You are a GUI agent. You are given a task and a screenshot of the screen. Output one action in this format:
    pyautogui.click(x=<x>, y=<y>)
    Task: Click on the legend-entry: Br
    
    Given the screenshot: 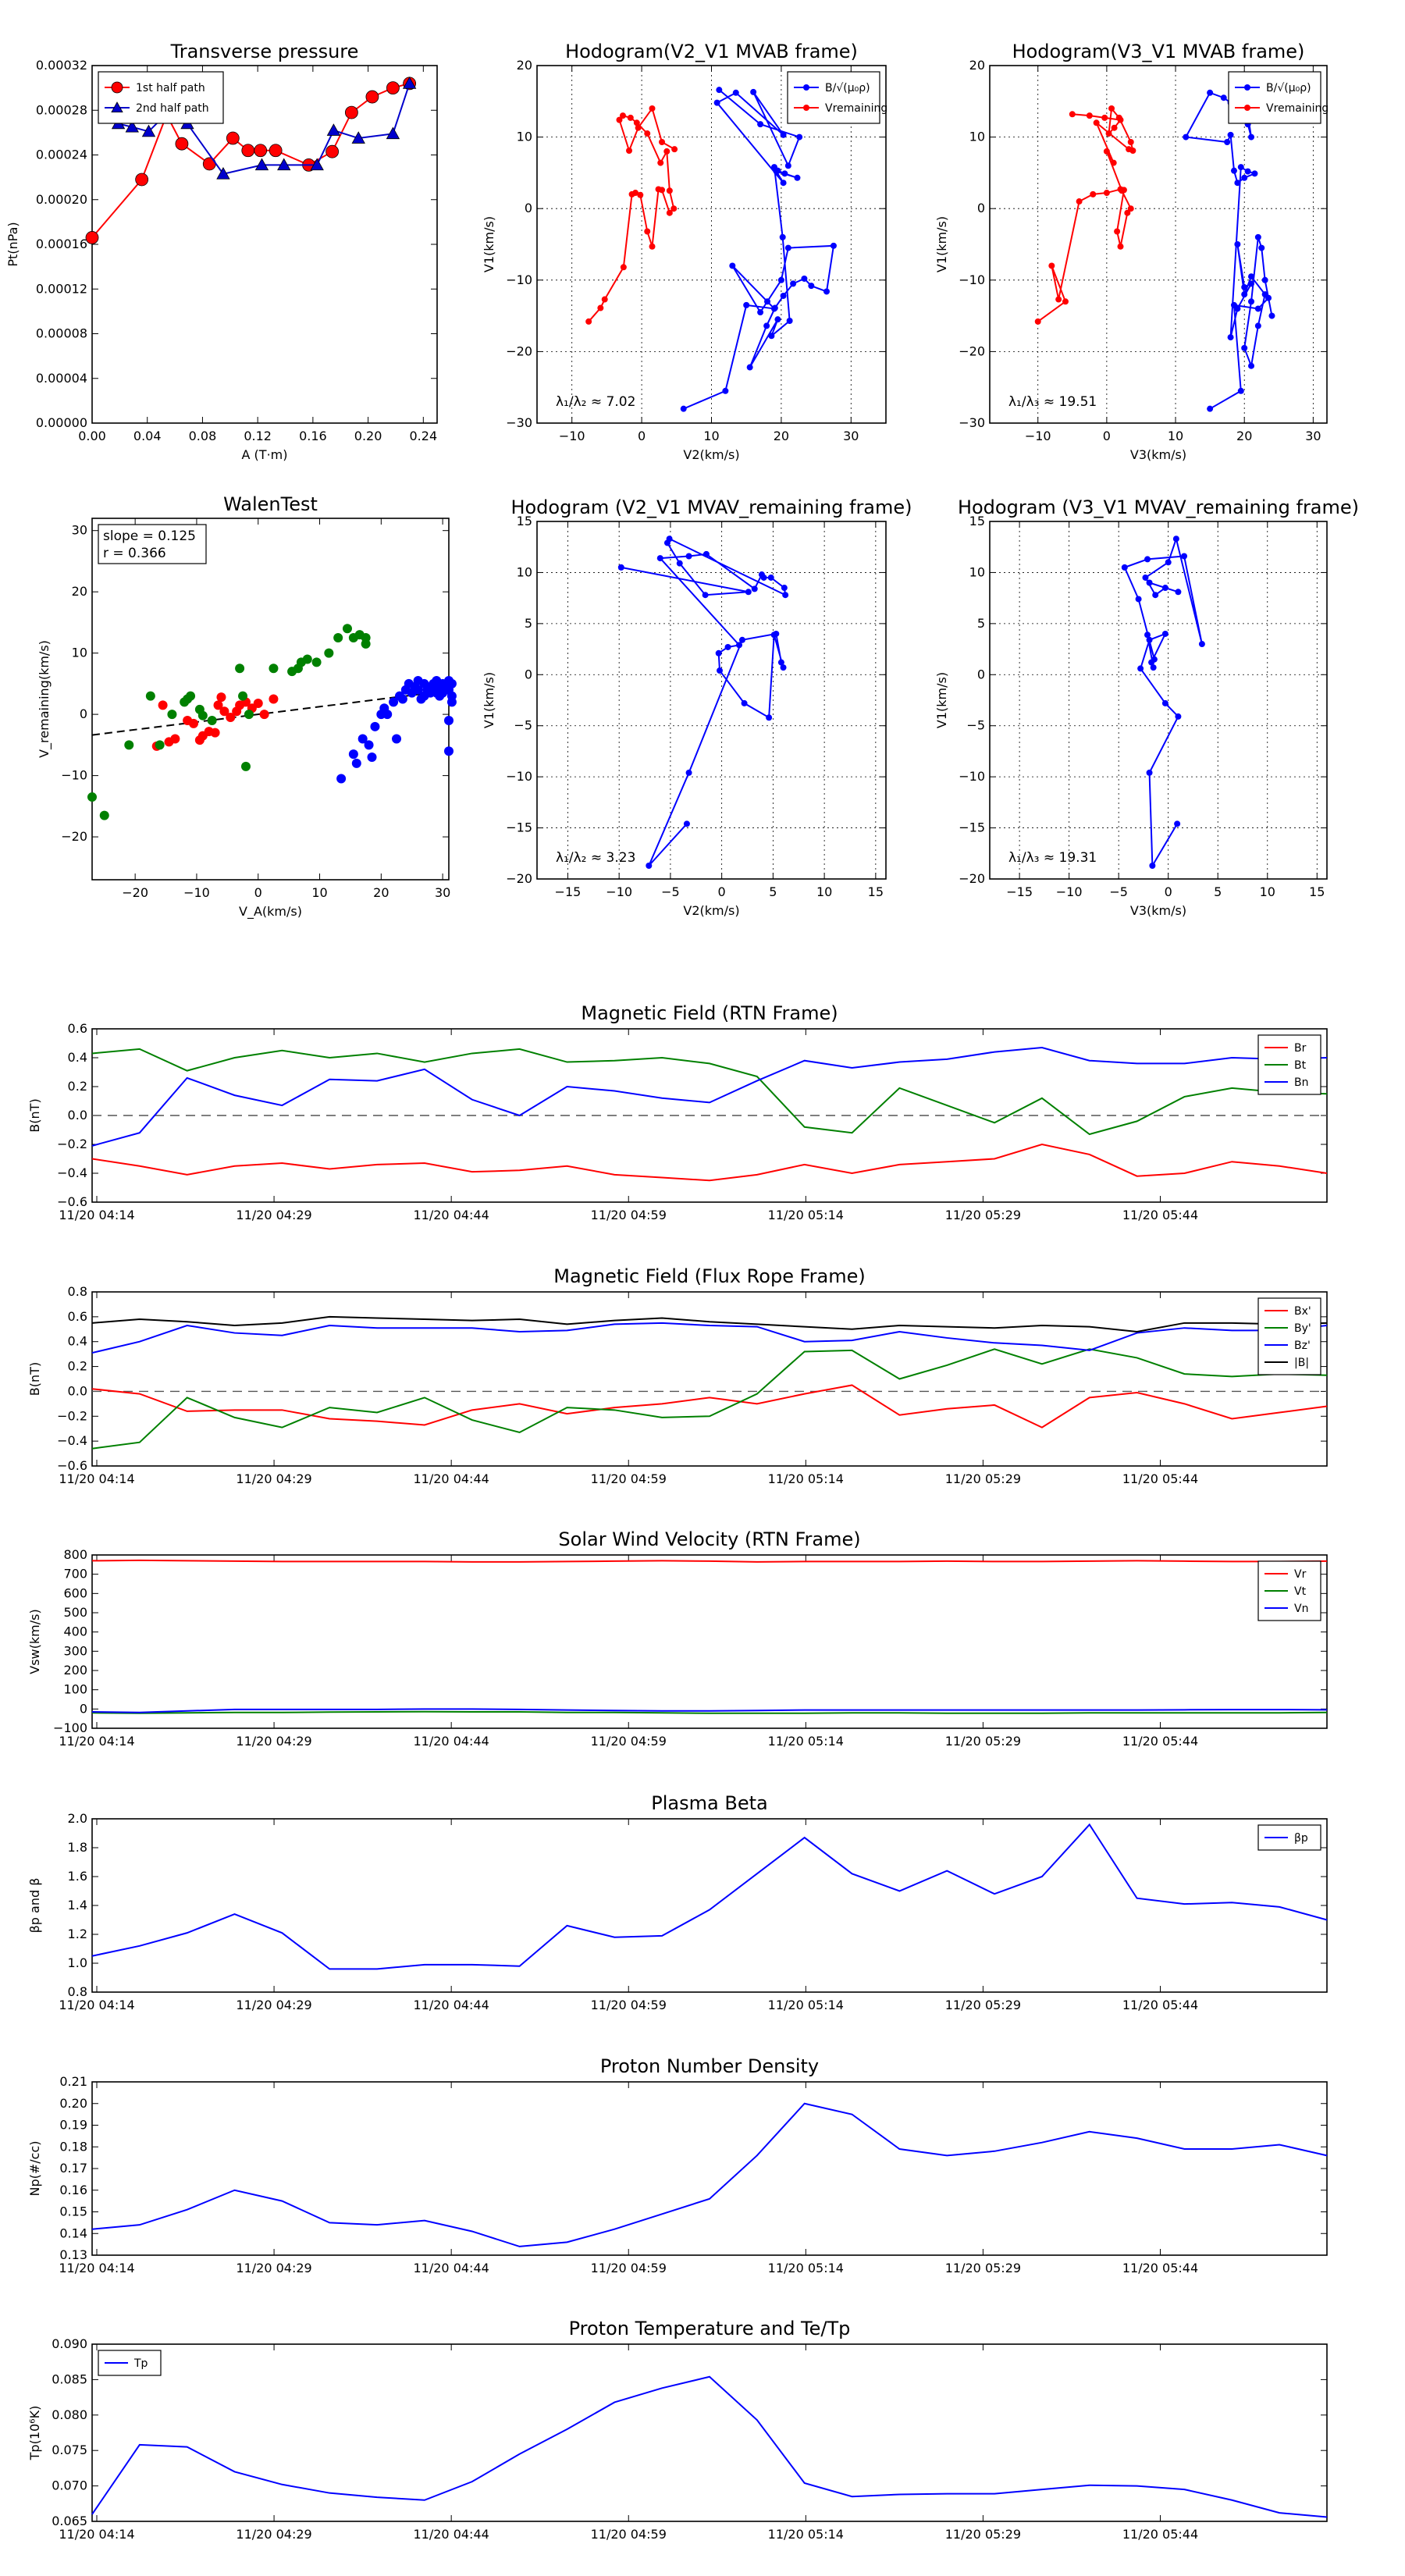 What is the action you would take?
    pyautogui.click(x=1300, y=1048)
    